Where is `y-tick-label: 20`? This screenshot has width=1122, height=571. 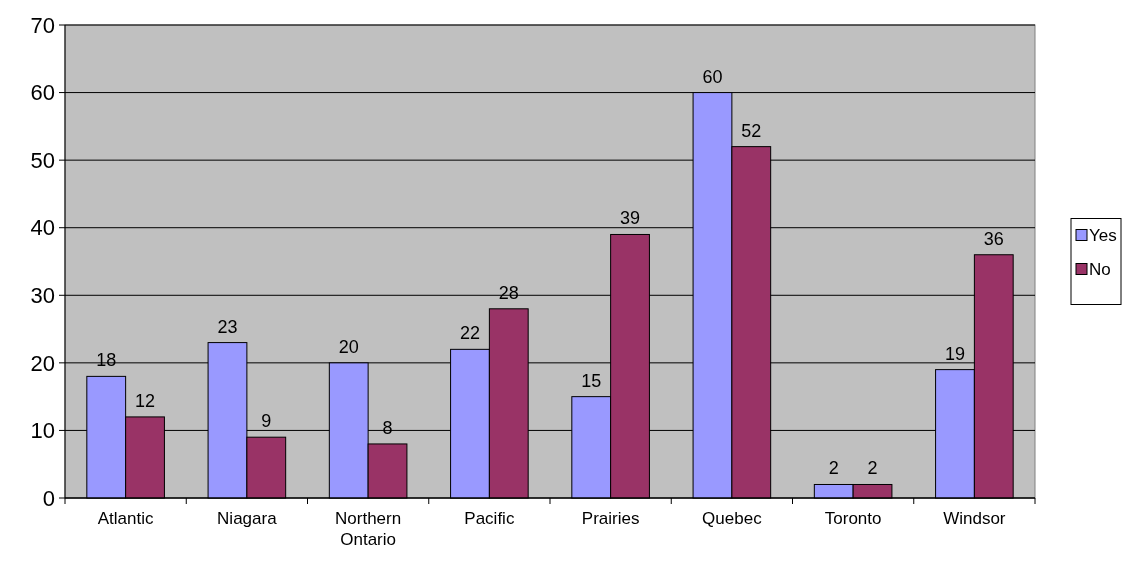 y-tick-label: 20 is located at coordinates (42, 363).